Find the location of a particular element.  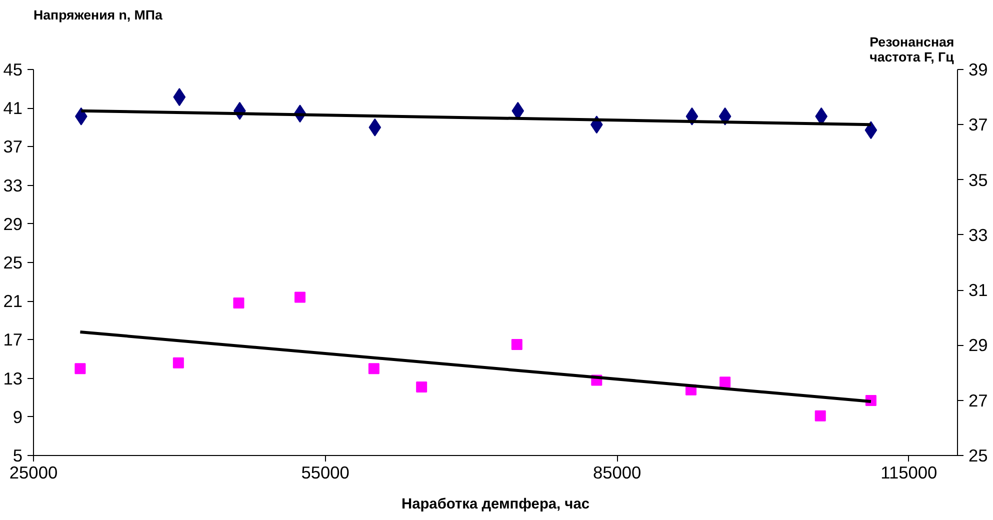

y2-tick-label: 29 is located at coordinates (978, 345).